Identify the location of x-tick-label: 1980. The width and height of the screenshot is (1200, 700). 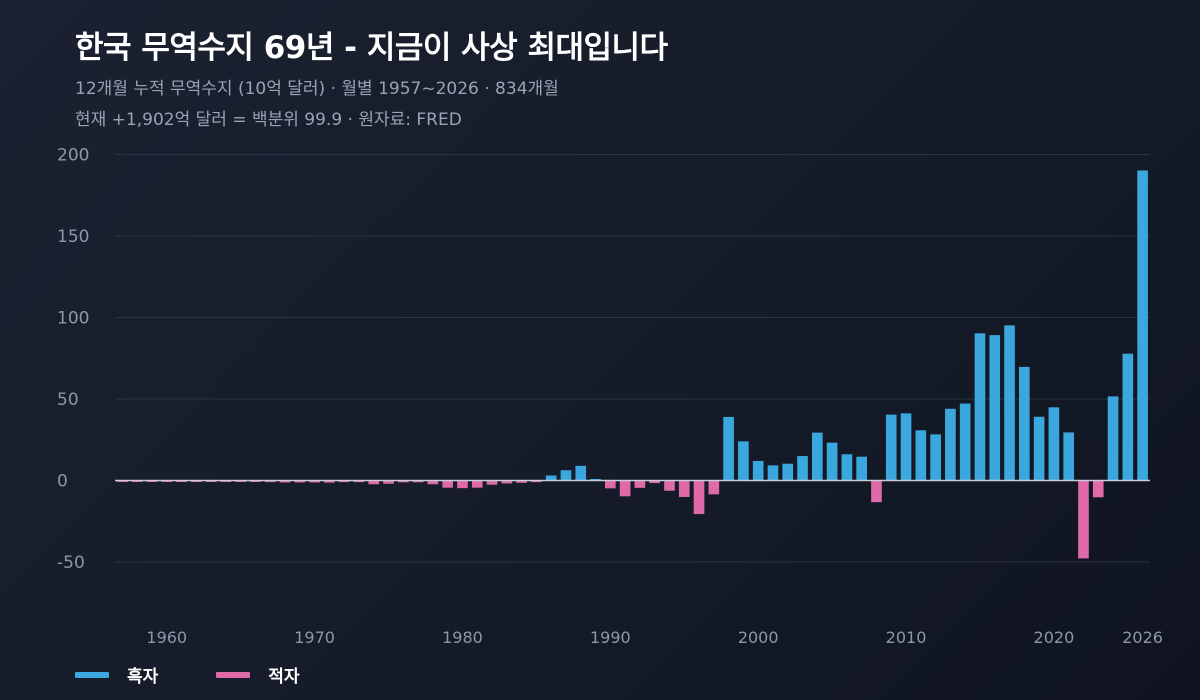
(462, 637).